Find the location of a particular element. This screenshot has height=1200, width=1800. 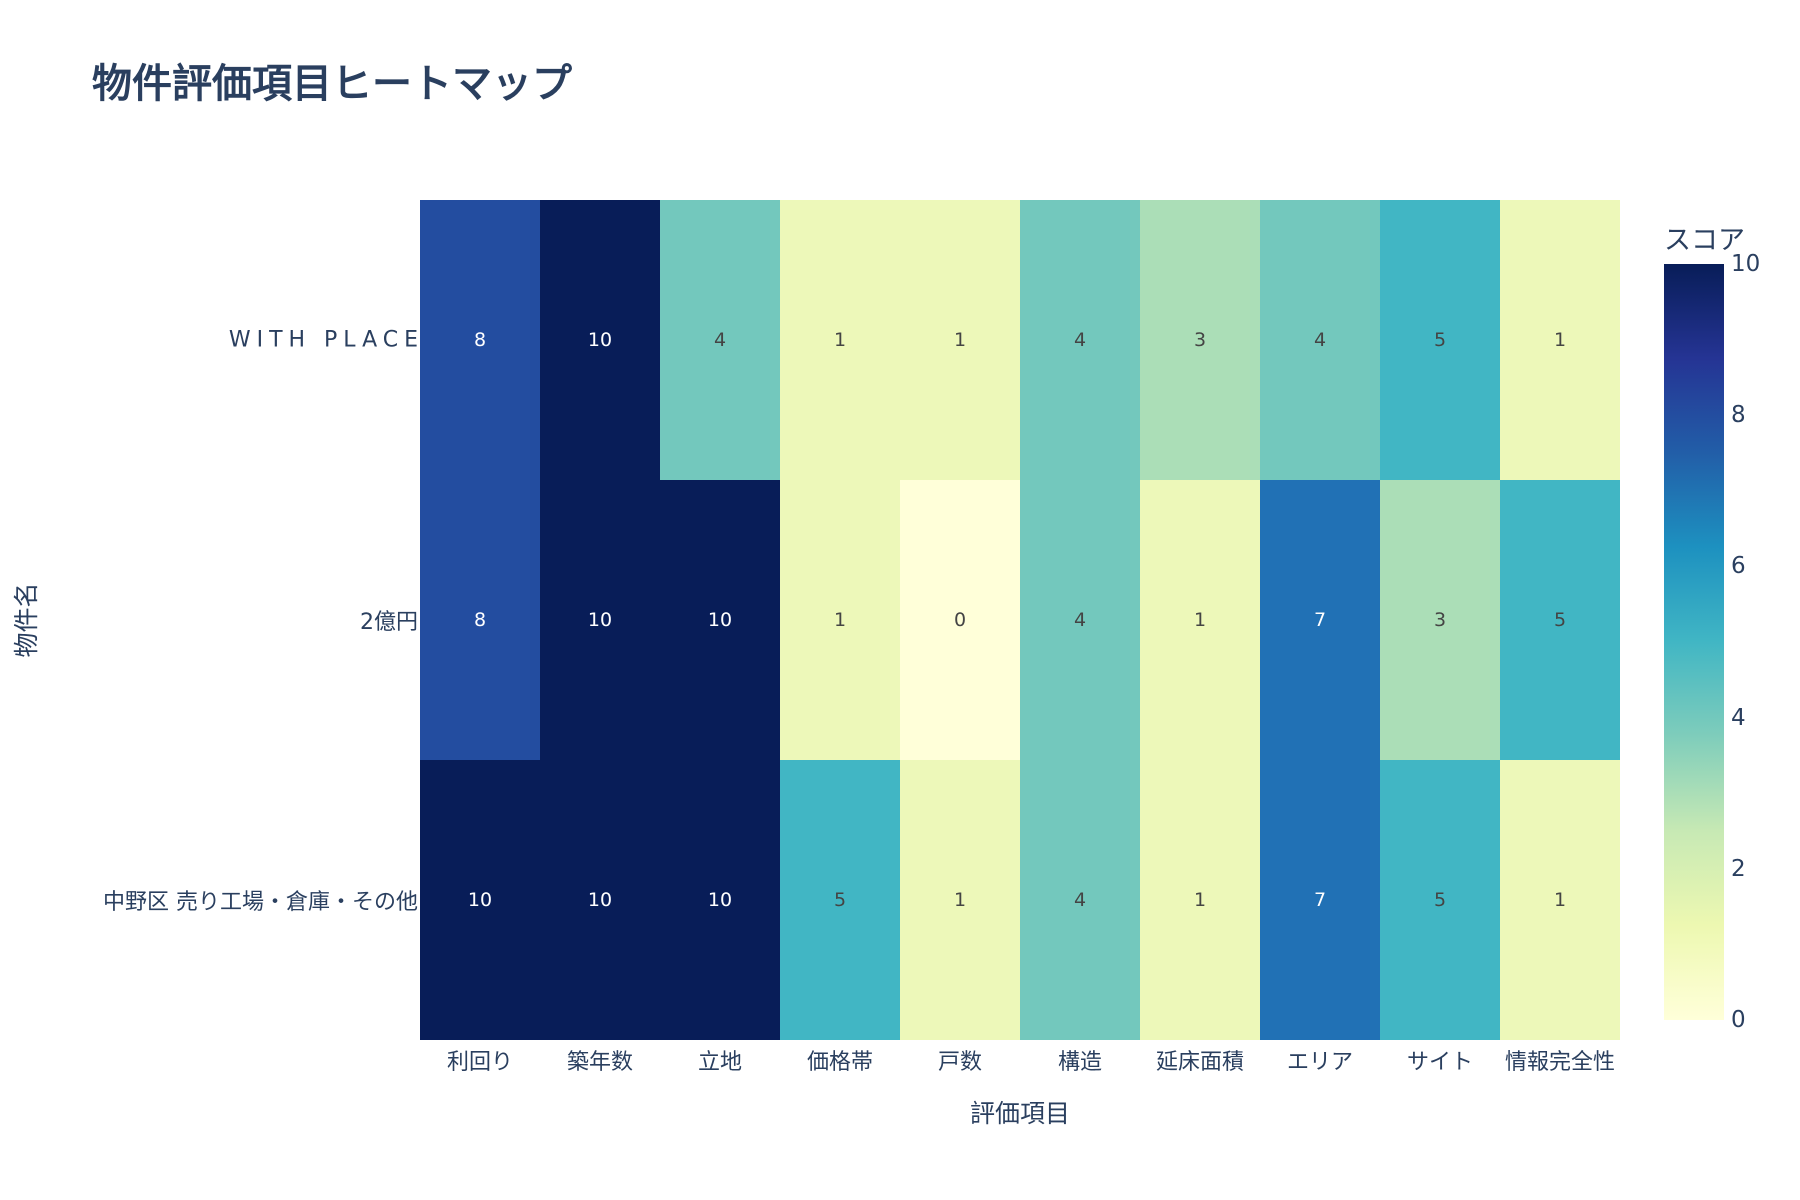

x-tick-label: 情報完全性 is located at coordinates (1559, 1062).